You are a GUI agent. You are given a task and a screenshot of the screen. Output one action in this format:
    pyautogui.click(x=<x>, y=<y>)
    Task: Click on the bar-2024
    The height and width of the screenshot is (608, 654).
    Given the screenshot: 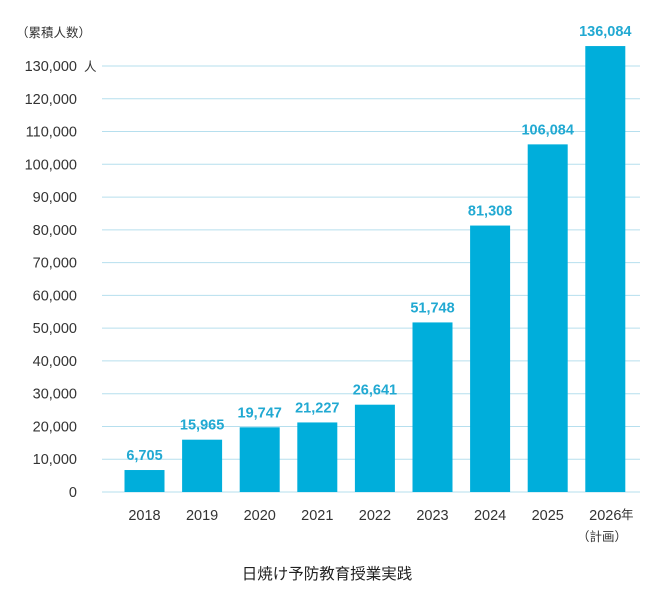 What is the action you would take?
    pyautogui.click(x=490, y=358)
    